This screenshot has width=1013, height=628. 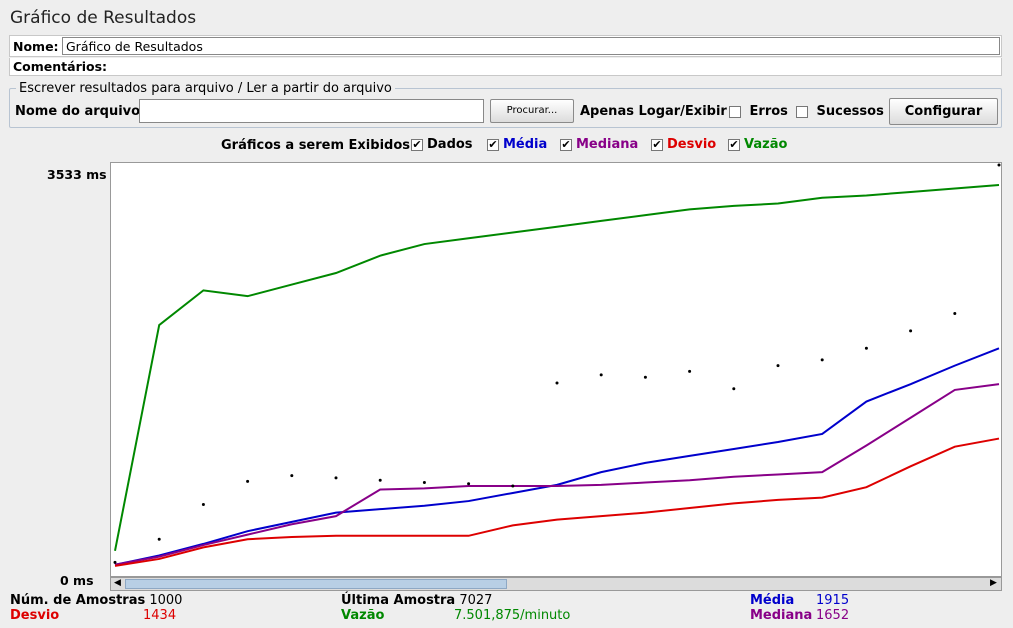 What do you see at coordinates (77, 580) in the screenshot?
I see `y-min-label: 0 ms` at bounding box center [77, 580].